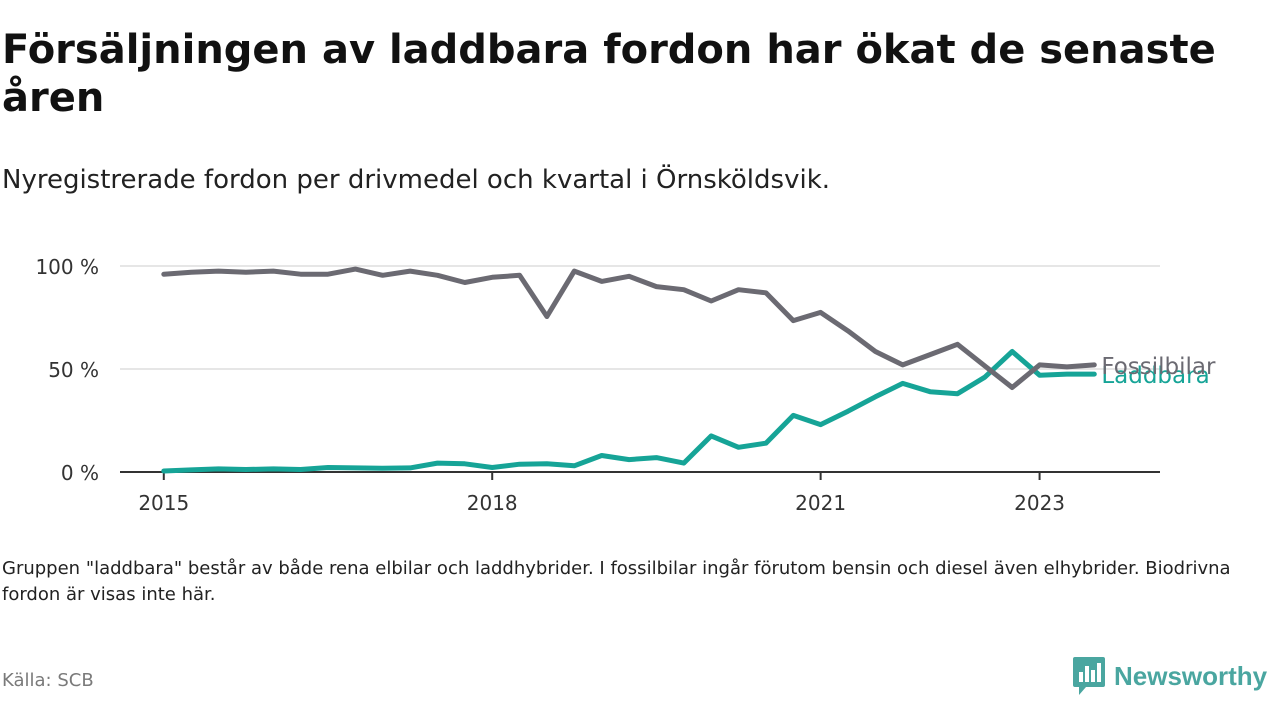 The image size is (1280, 720). I want to click on newsworthy-logo: Newsworthy, so click(1169, 676).